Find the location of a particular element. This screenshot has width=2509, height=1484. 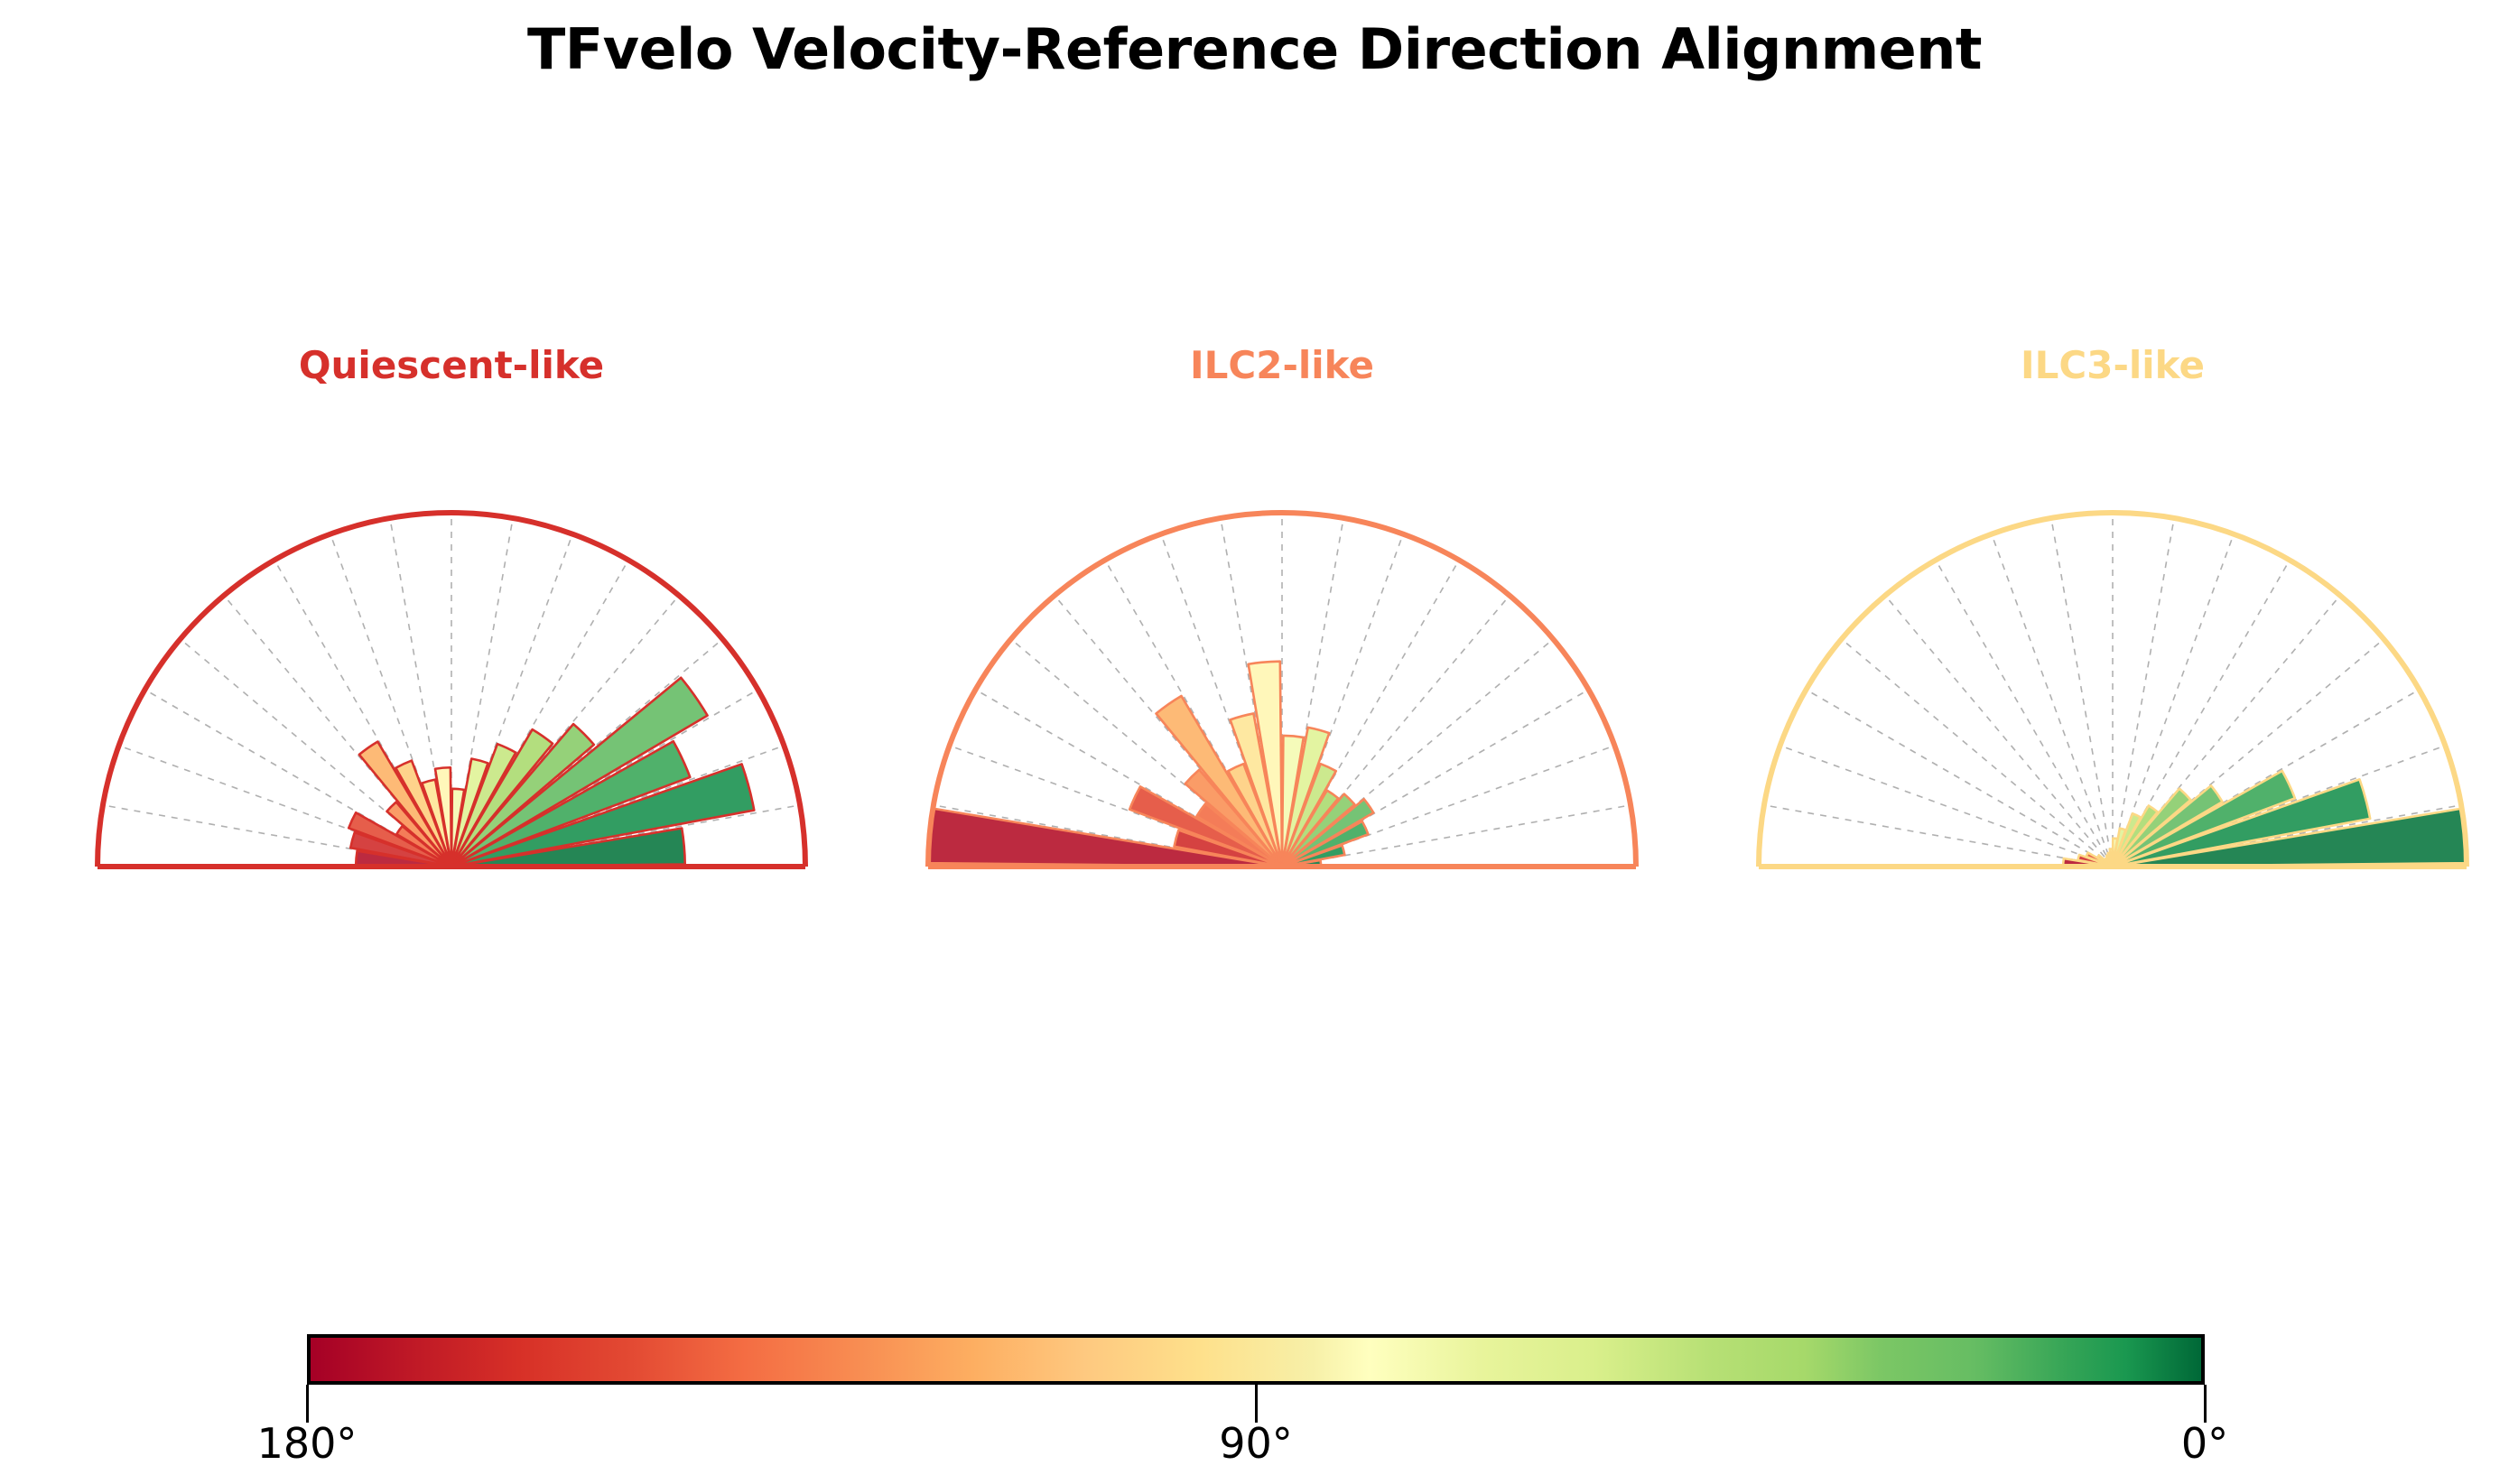

panel-title-ilc3-like: ILC3-like is located at coordinates (2113, 365).